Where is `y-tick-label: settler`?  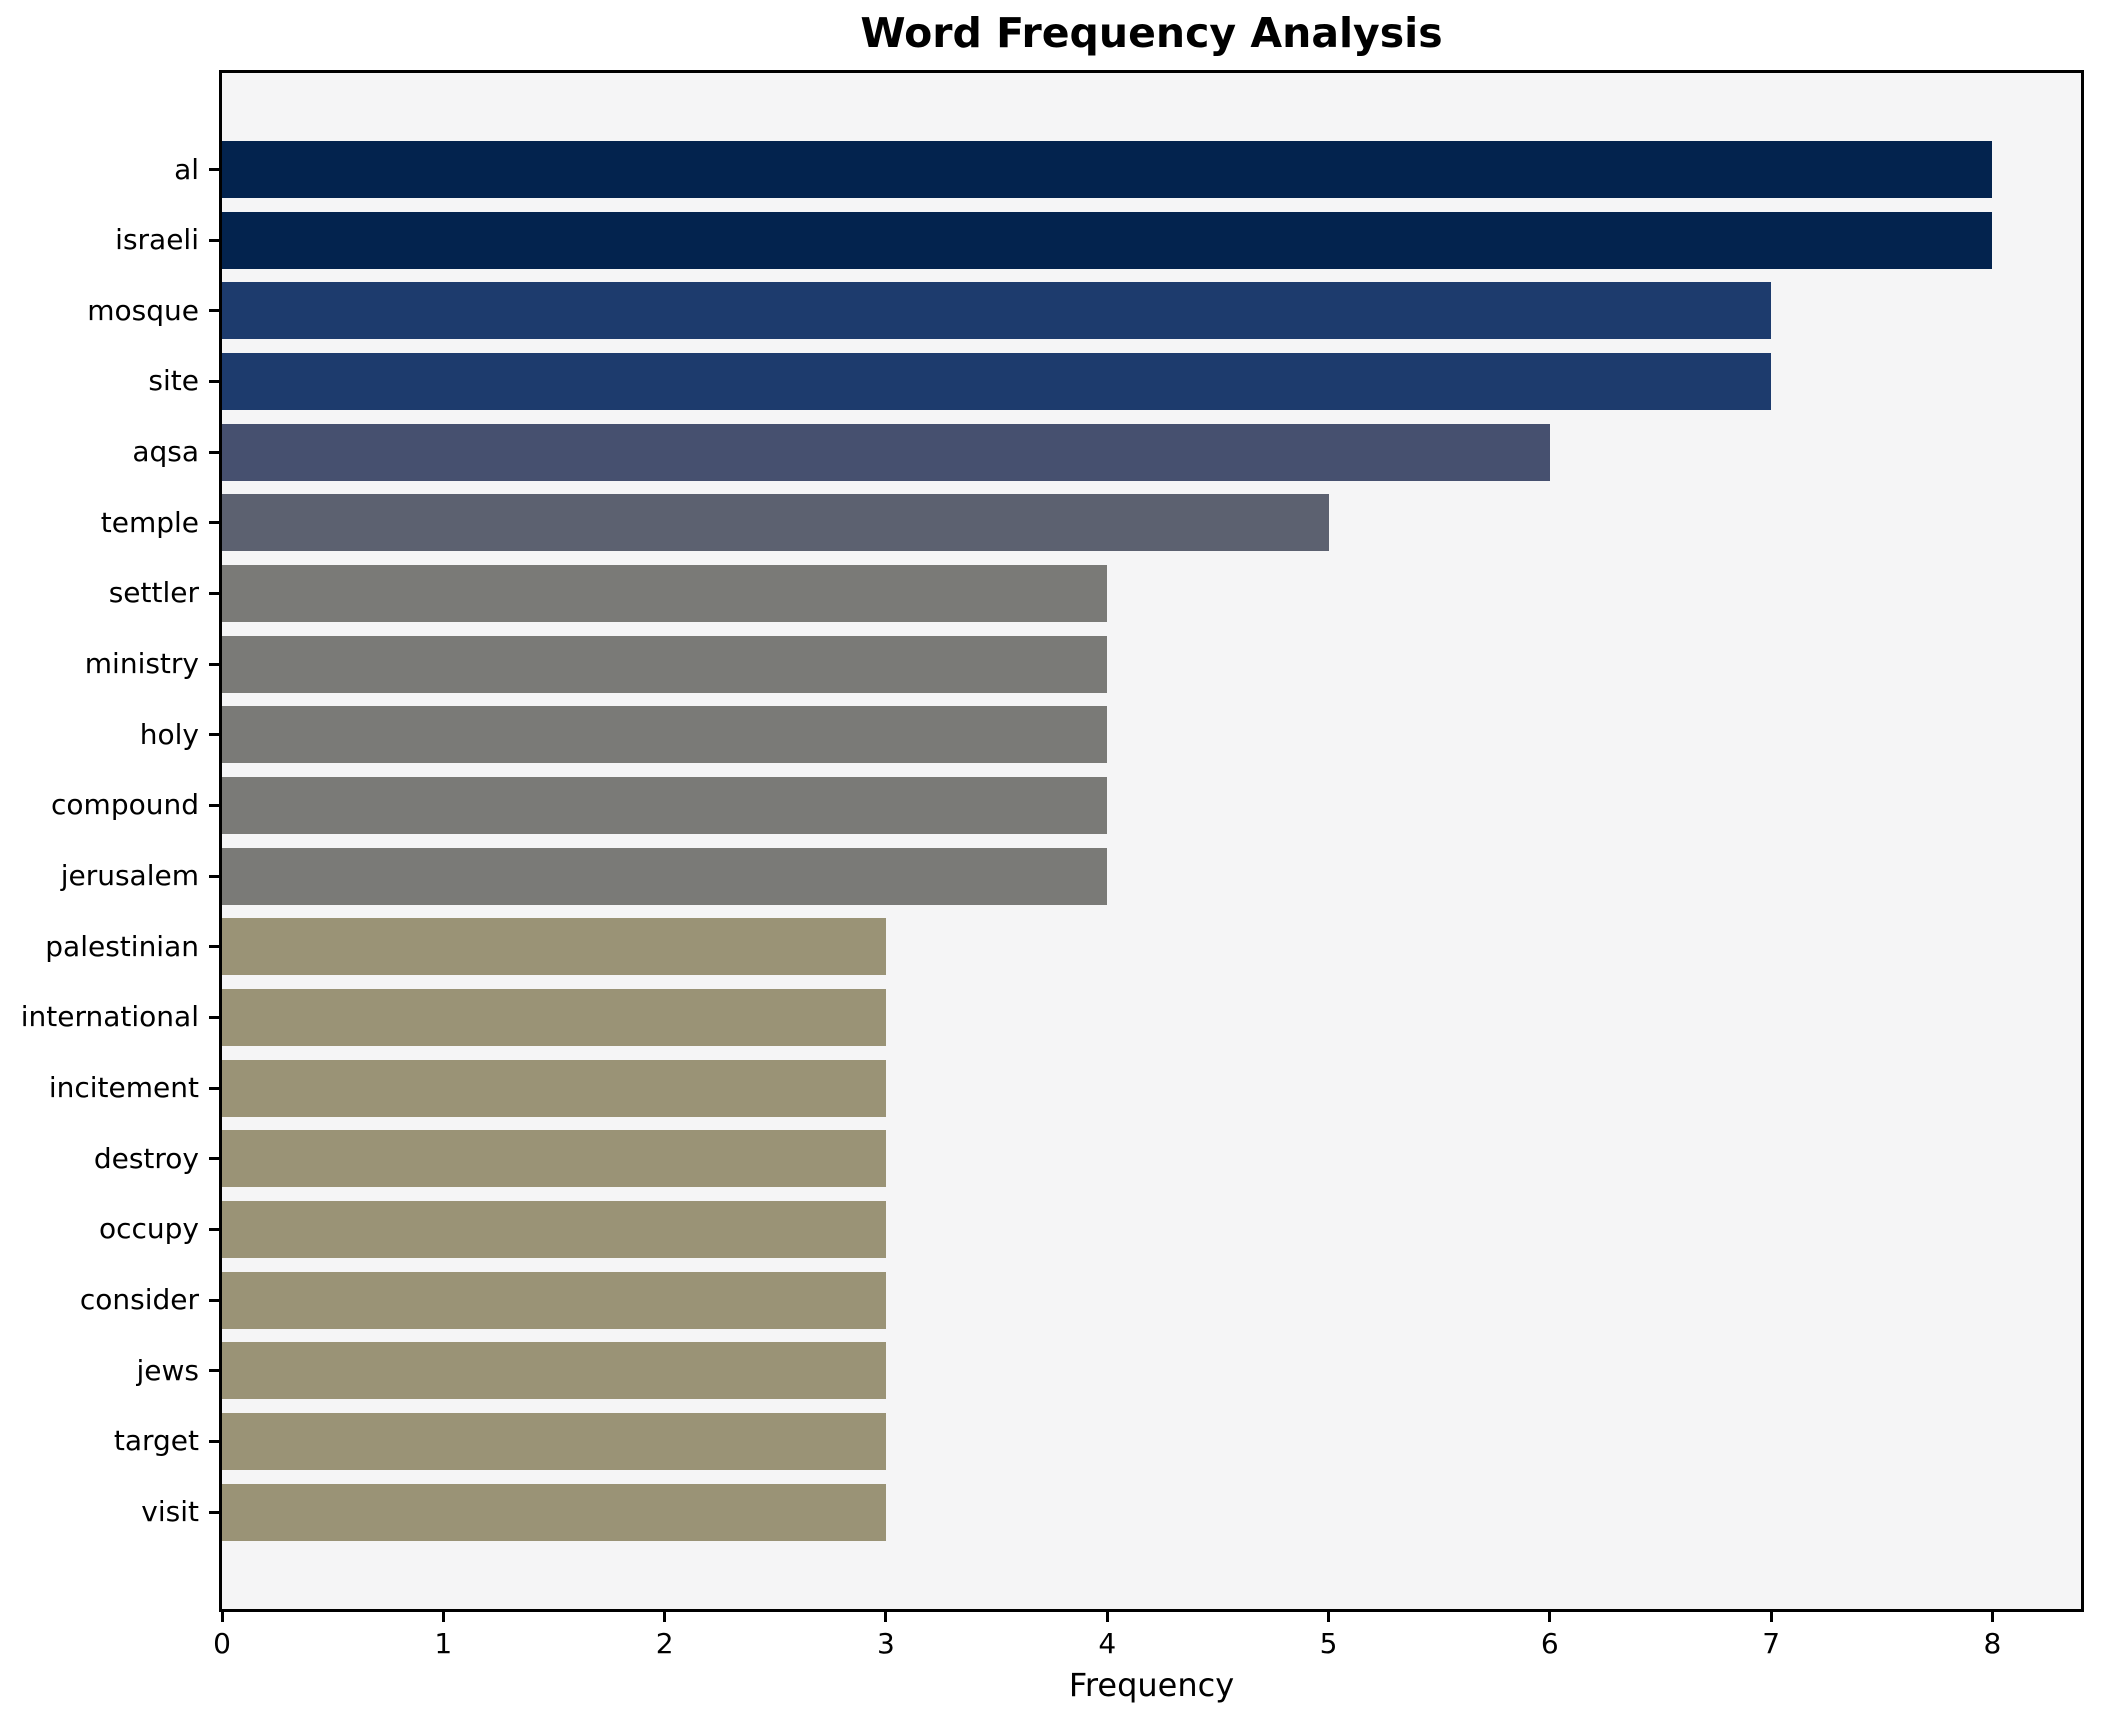
y-tick-label: settler is located at coordinates (153, 593).